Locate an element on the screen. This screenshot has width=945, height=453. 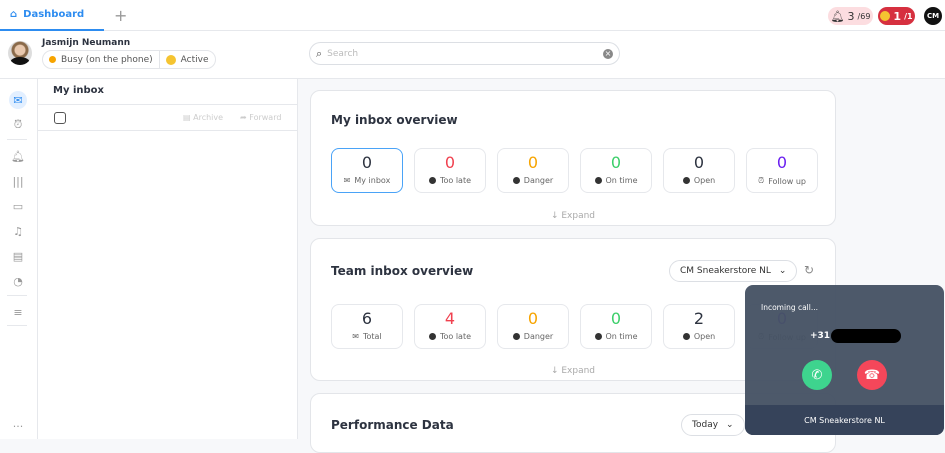
phone-icon: ✆ is located at coordinates (817, 375).